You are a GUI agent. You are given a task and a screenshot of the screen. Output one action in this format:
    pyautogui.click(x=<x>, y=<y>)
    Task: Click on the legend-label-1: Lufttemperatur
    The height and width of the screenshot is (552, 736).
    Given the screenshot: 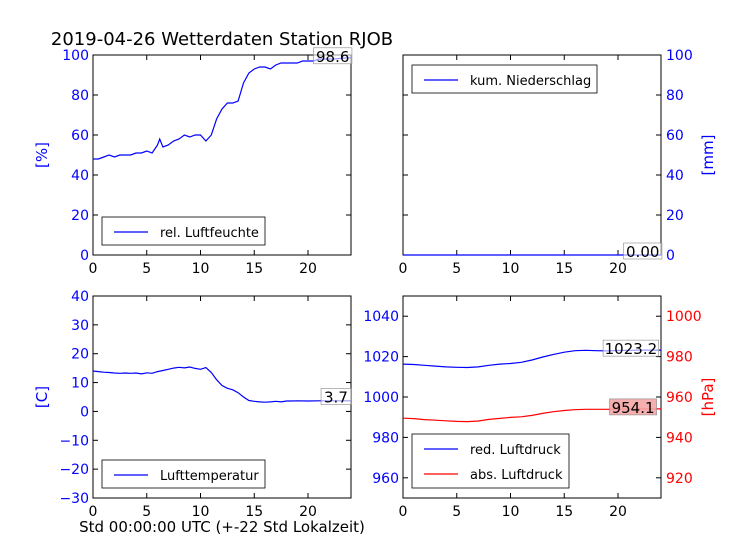 What is the action you would take?
    pyautogui.click(x=209, y=476)
    